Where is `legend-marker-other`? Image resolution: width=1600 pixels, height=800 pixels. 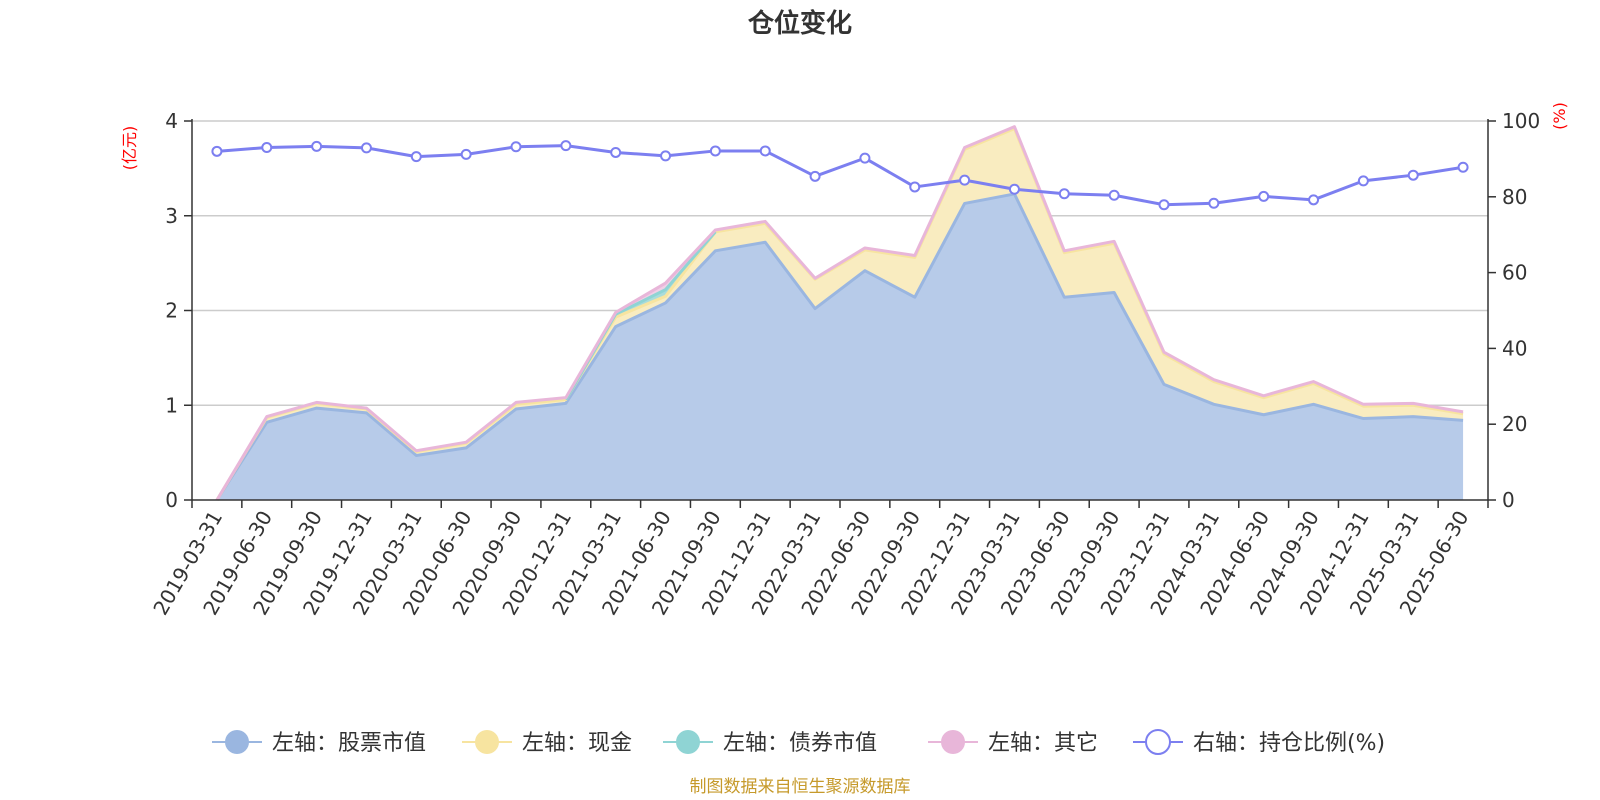 legend-marker-other is located at coordinates (953, 742).